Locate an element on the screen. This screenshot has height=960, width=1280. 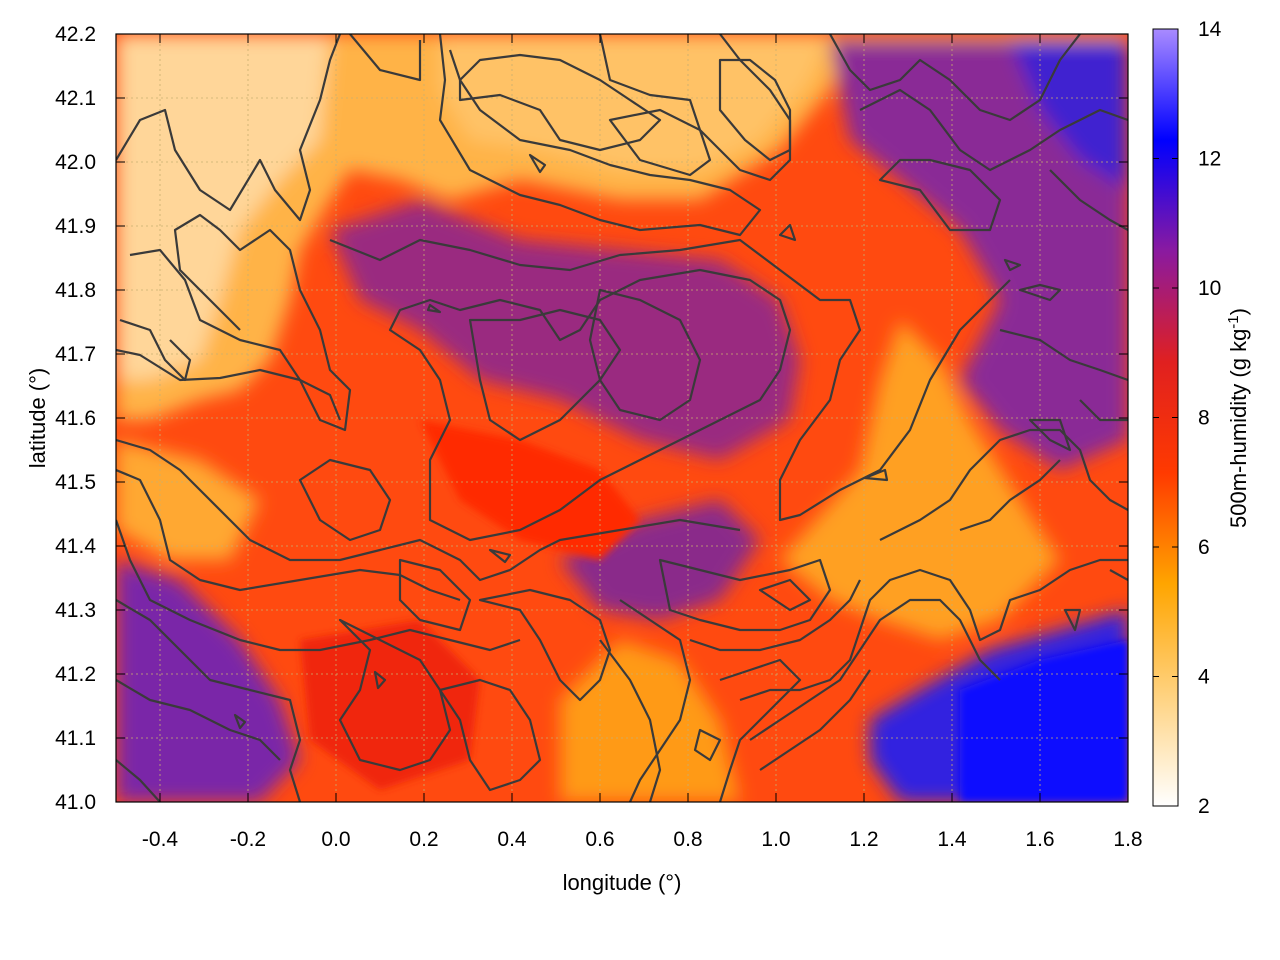
colorbar-tick-label: 2 is located at coordinates (1204, 806).